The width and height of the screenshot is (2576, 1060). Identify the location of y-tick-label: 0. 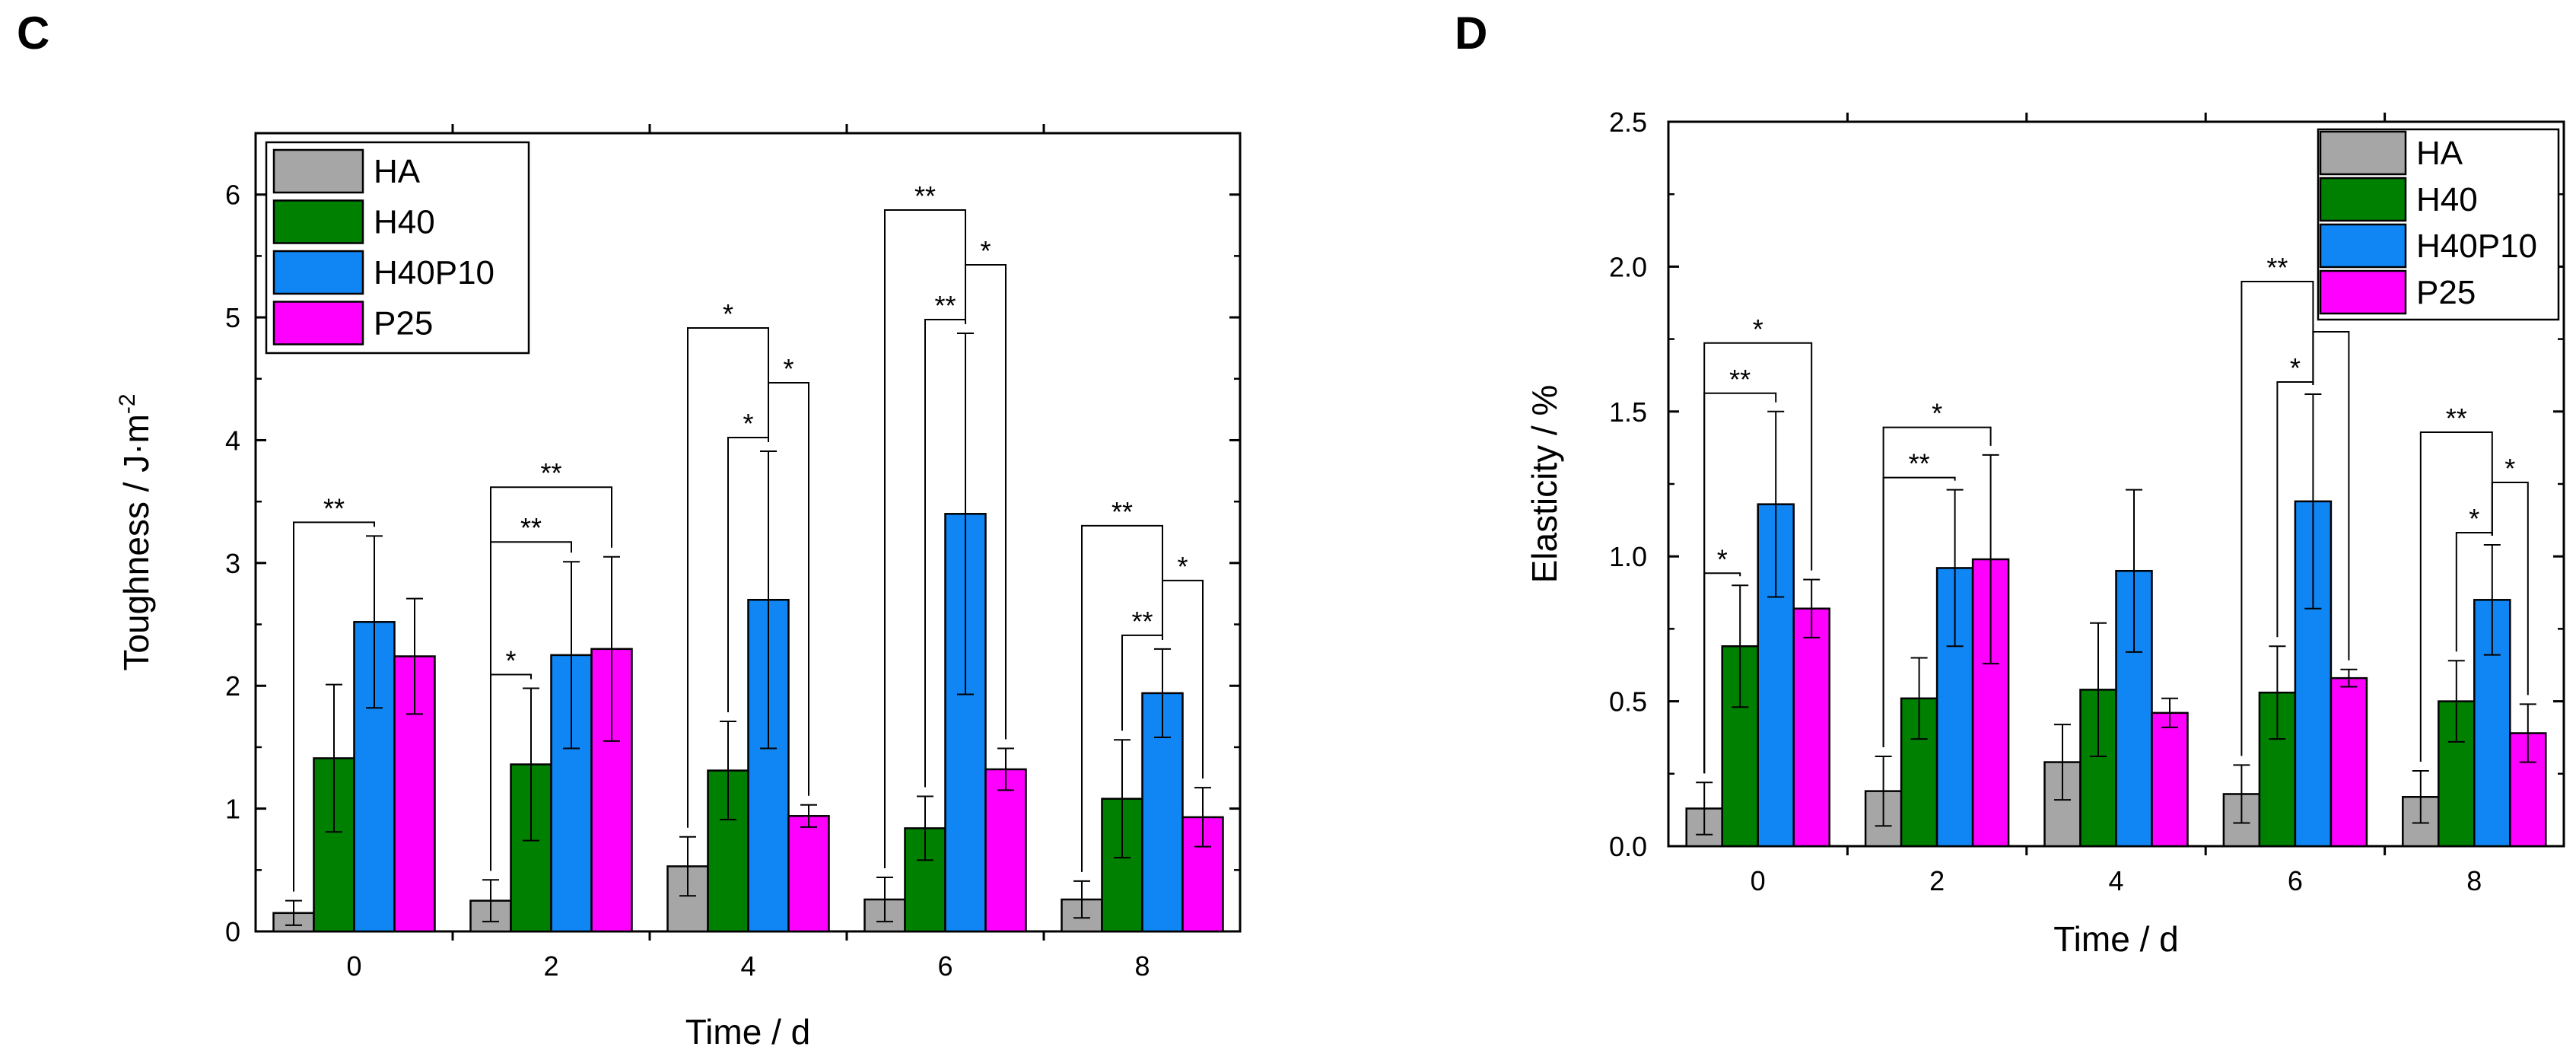
(233, 931).